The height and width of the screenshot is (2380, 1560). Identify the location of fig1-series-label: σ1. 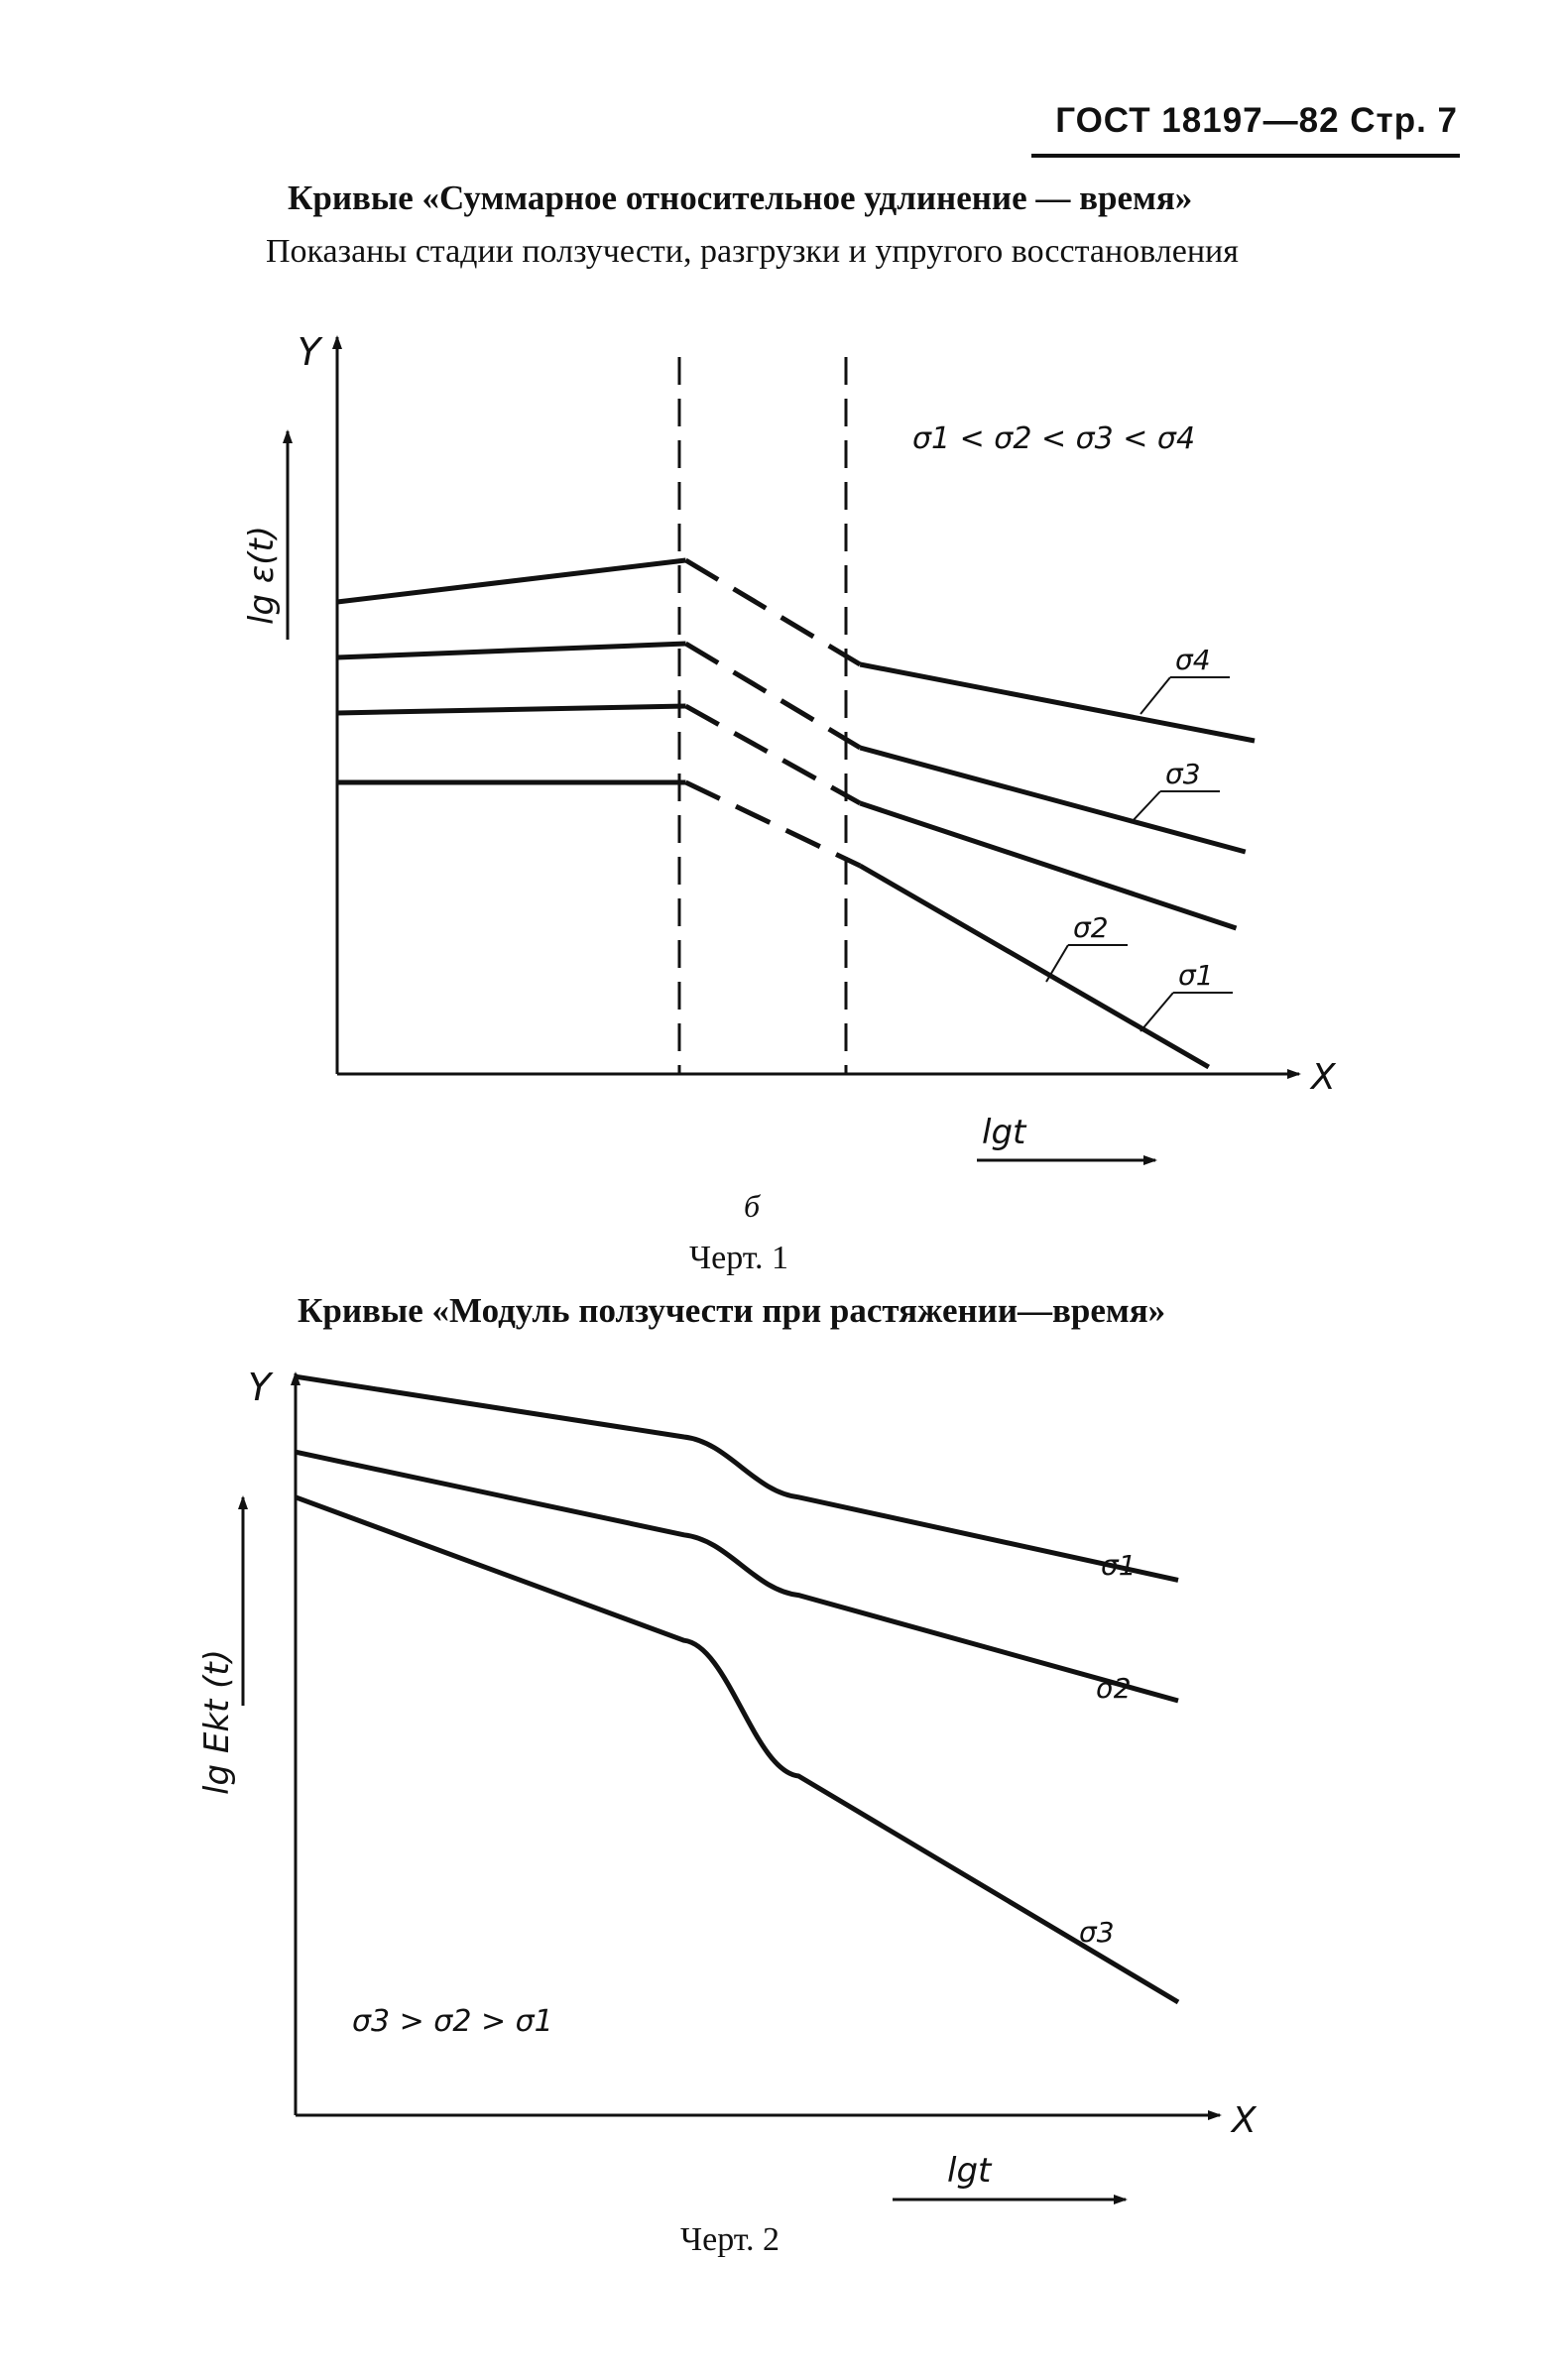
(1196, 975).